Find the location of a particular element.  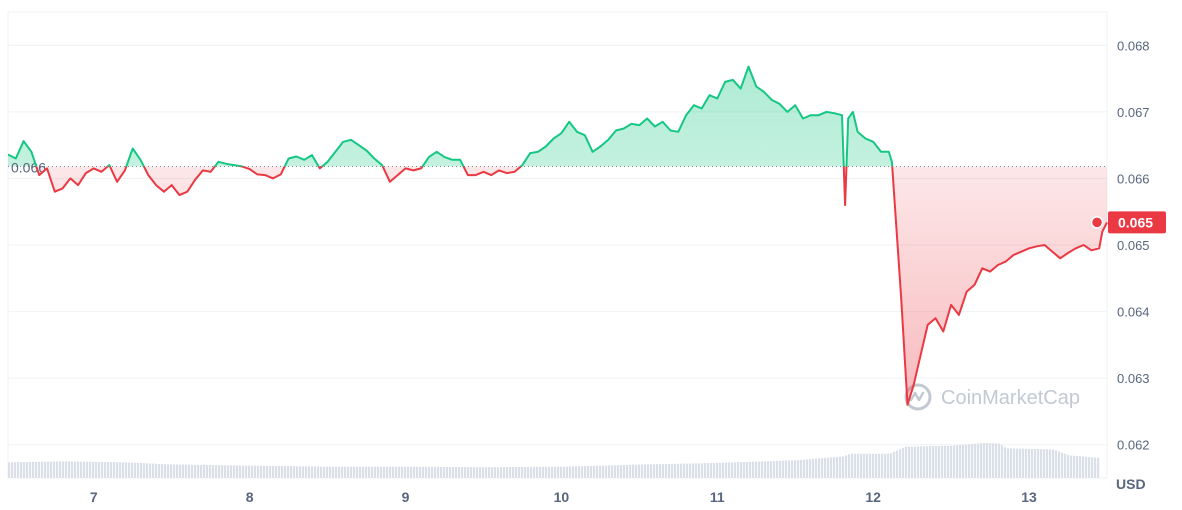

x-tick-label: 13 is located at coordinates (1029, 497).